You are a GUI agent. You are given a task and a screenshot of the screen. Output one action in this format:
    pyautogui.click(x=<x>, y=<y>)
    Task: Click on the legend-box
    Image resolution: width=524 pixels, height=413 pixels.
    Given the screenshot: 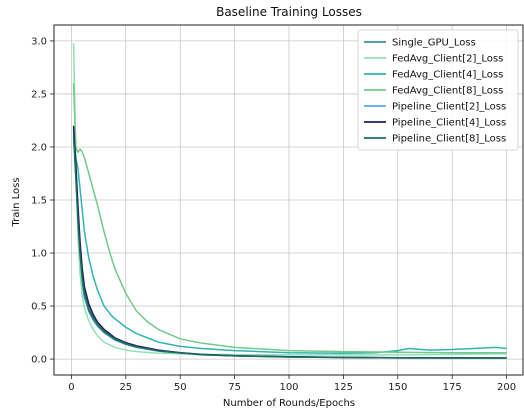 What is the action you would take?
    pyautogui.click(x=438, y=90)
    